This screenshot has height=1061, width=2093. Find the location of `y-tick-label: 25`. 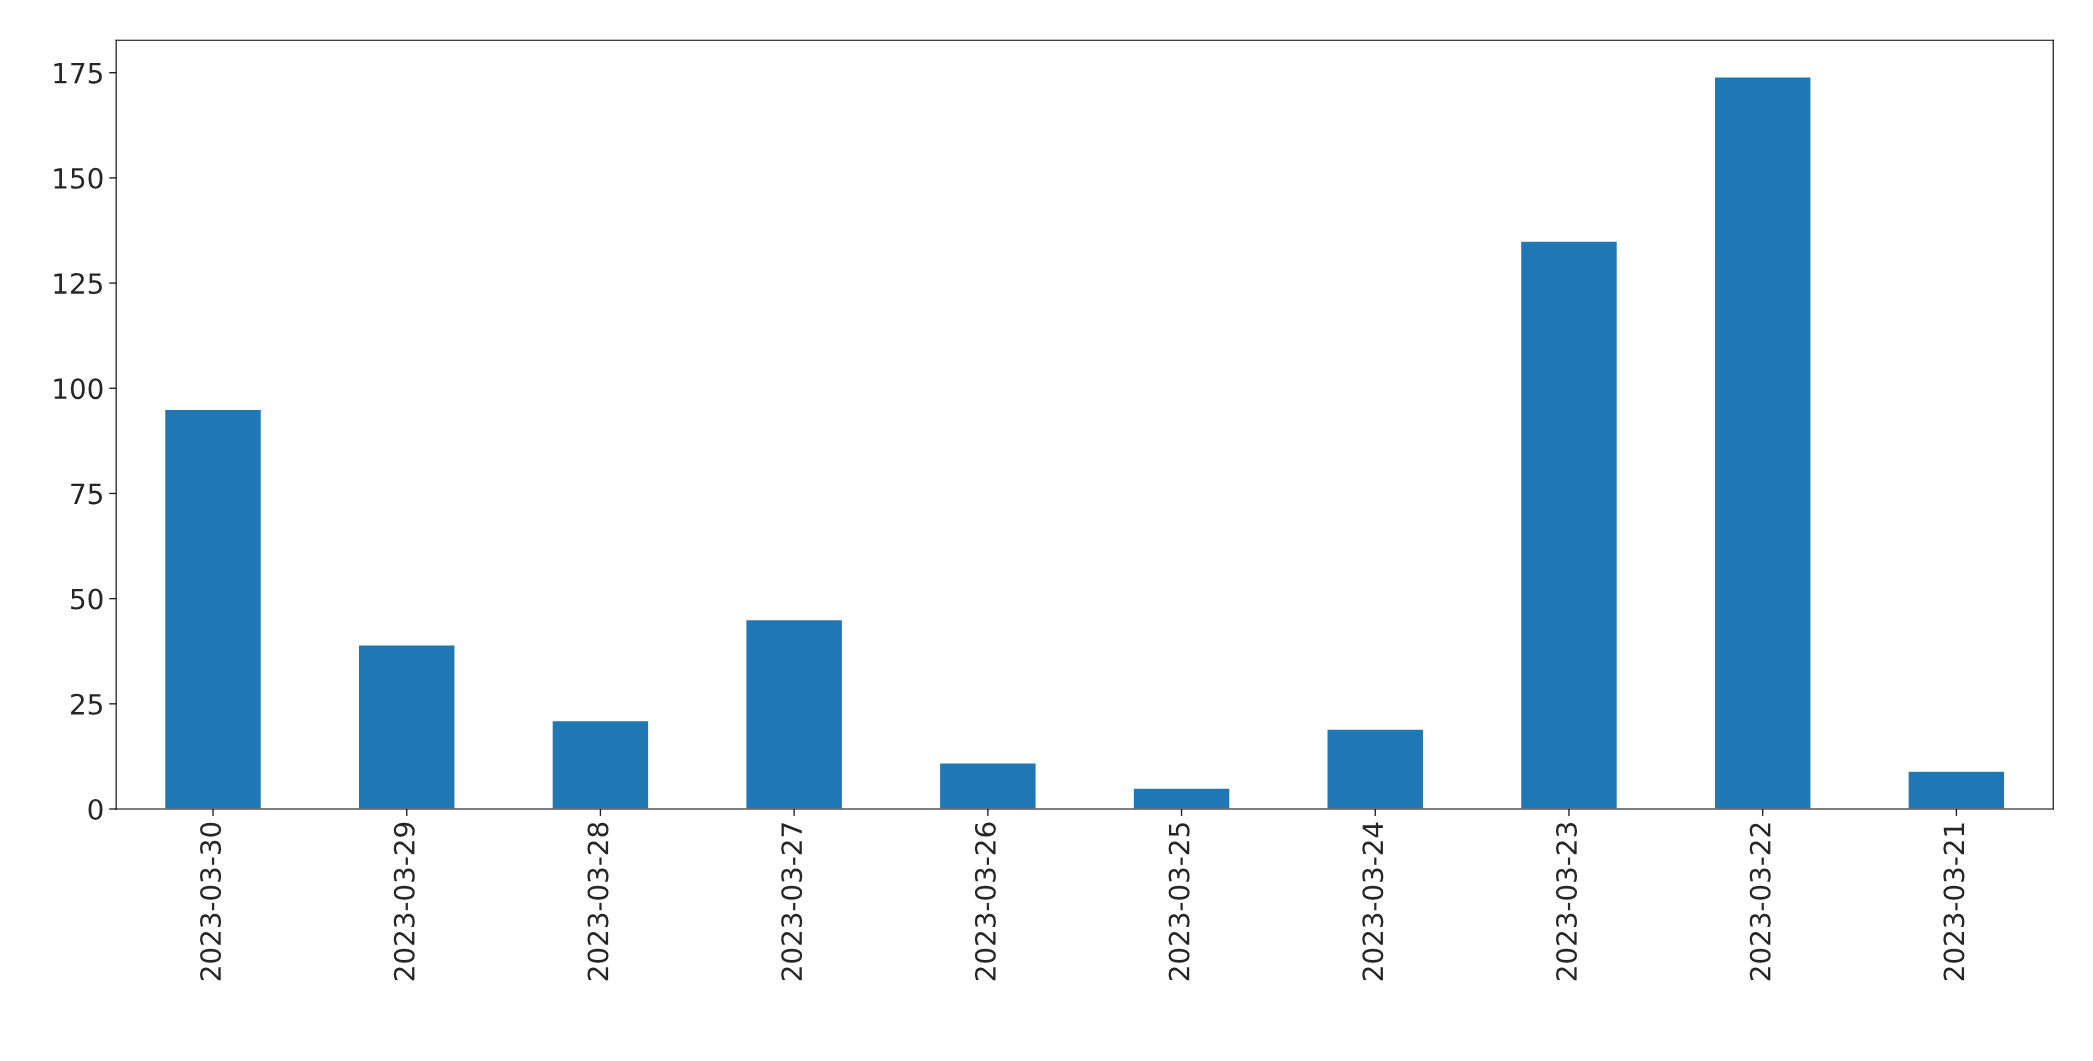

y-tick-label: 25 is located at coordinates (86, 704).